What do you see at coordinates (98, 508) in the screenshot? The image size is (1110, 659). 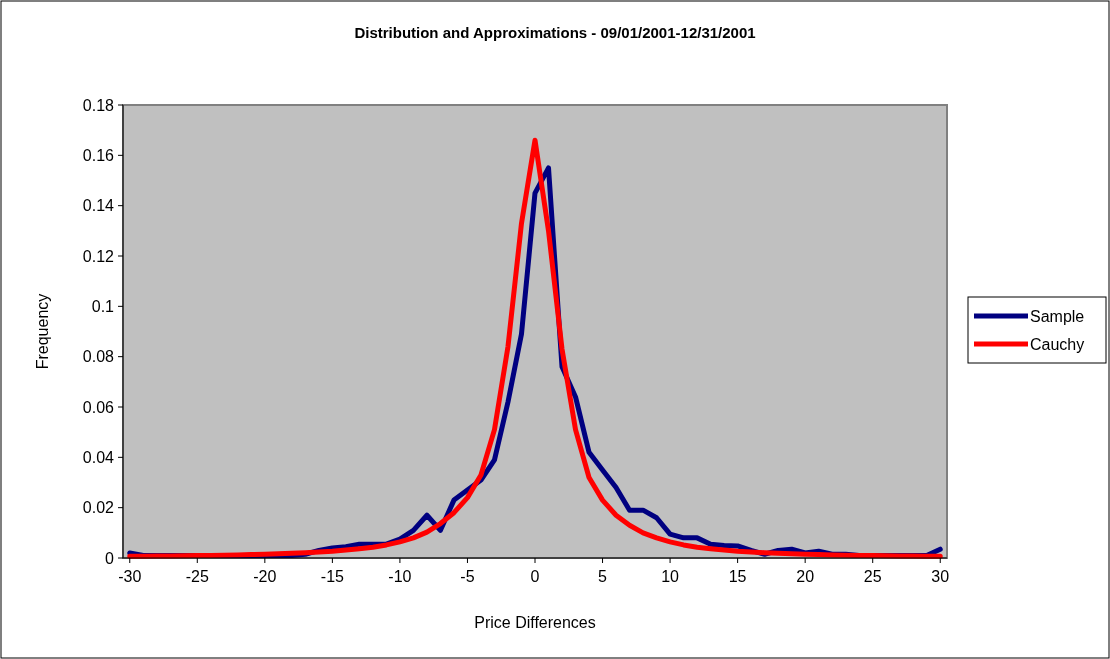 I see `y-tick-label: 0.02` at bounding box center [98, 508].